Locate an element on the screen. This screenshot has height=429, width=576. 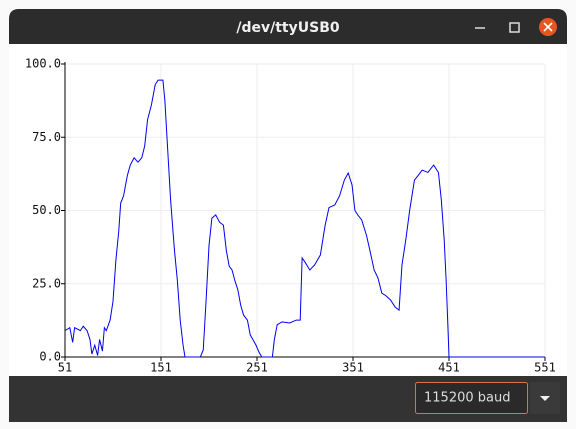
title-bar is located at coordinates (288, 26).